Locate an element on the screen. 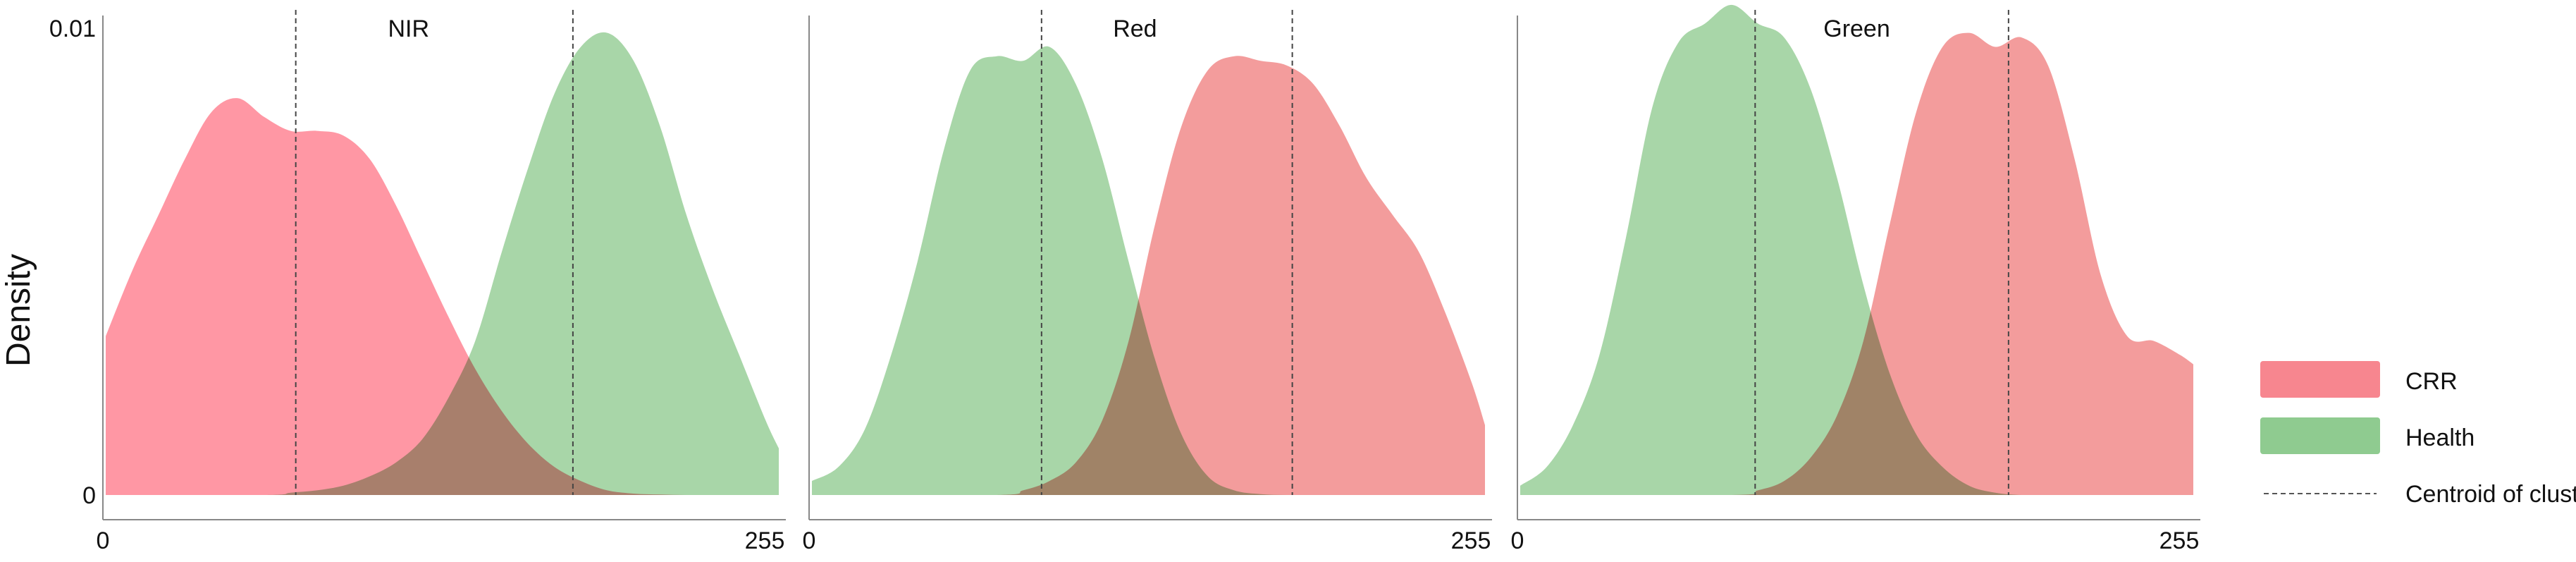  panel-title-red: Red is located at coordinates (1135, 29).